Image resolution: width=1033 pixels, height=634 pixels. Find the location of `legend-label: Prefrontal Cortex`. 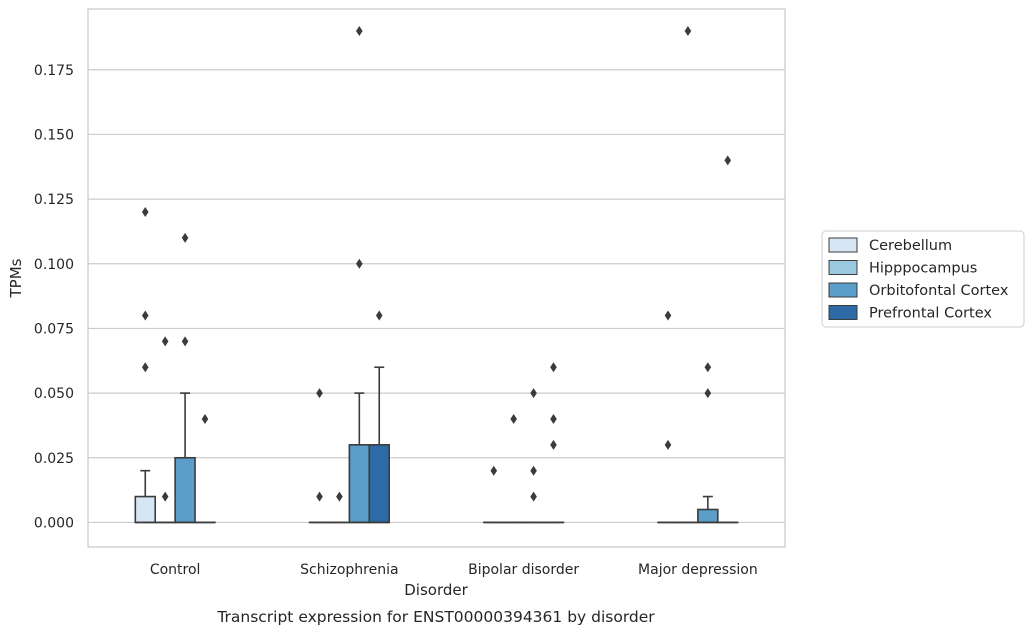

legend-label: Prefrontal Cortex is located at coordinates (930, 314).